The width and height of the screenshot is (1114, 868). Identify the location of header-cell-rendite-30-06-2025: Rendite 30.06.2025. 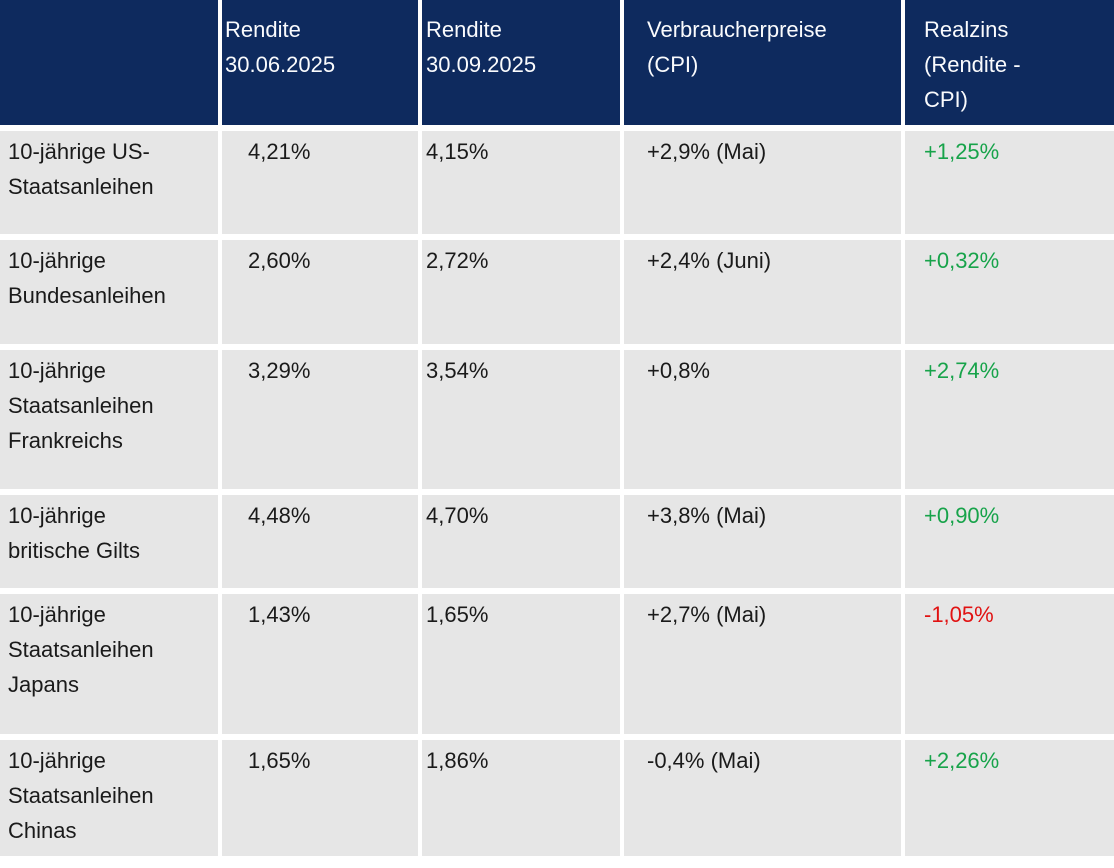
(320, 62).